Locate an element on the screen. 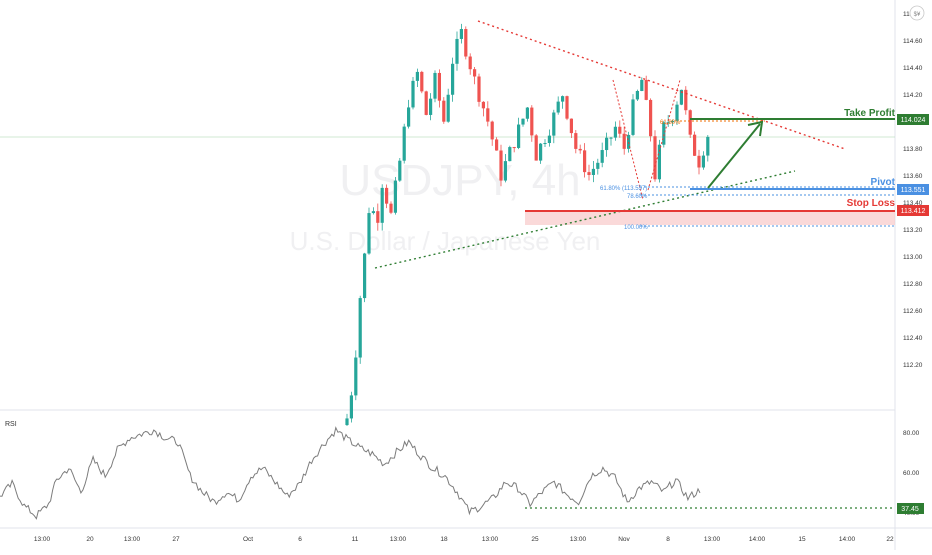  projection-arrow-head is located at coordinates (755, 128).